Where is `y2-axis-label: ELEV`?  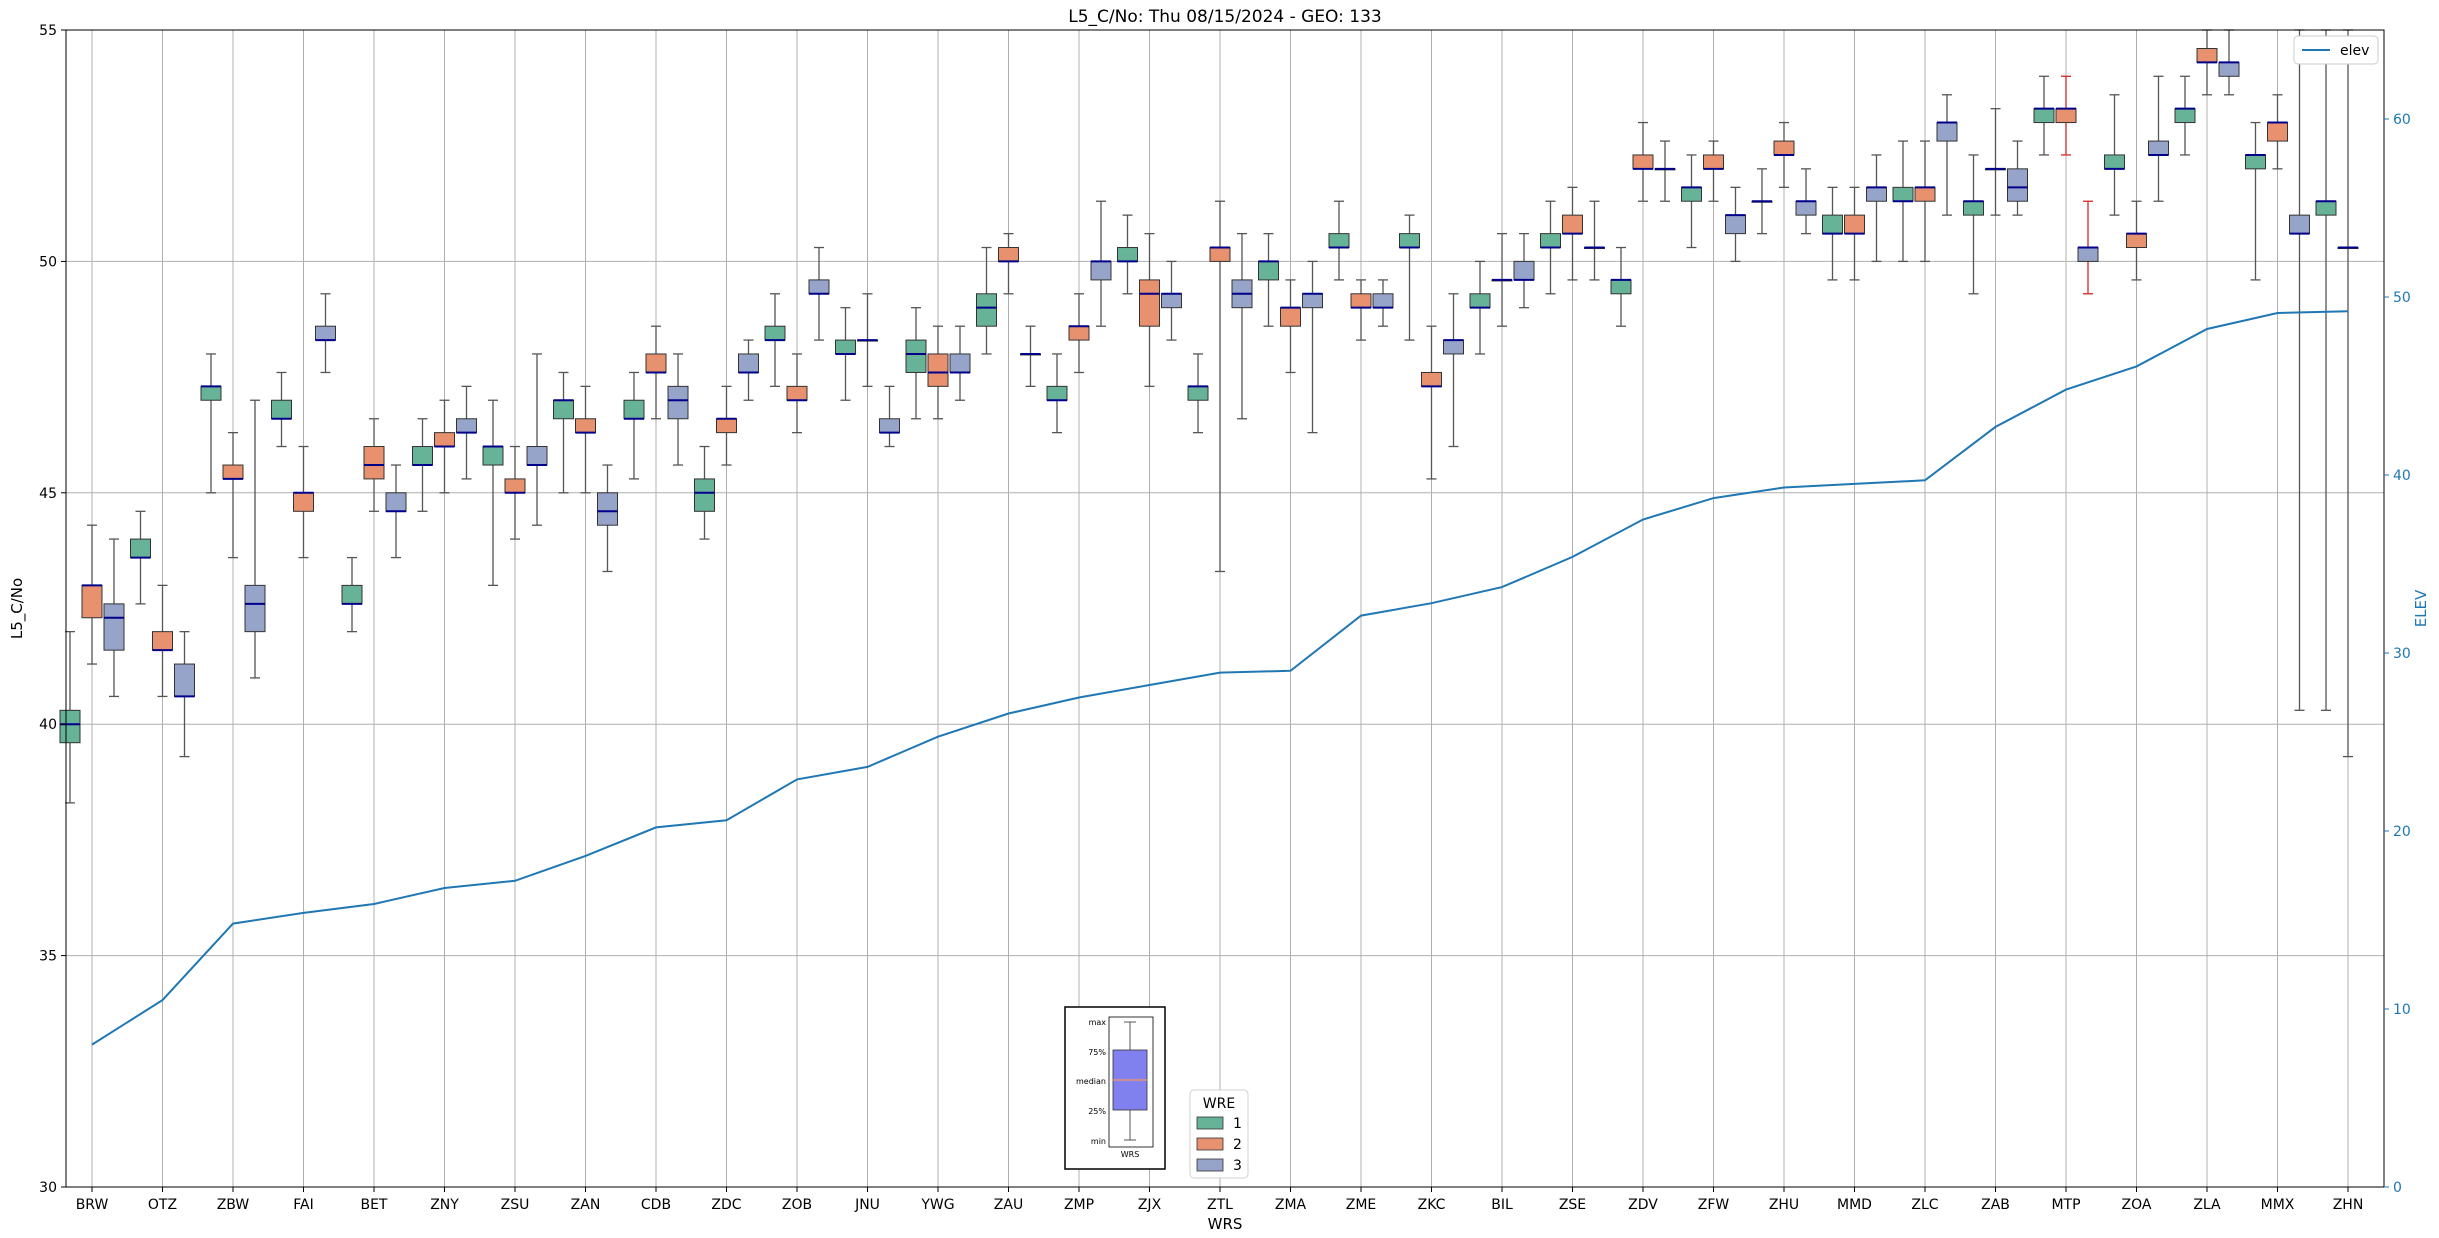 y2-axis-label: ELEV is located at coordinates (2421, 608).